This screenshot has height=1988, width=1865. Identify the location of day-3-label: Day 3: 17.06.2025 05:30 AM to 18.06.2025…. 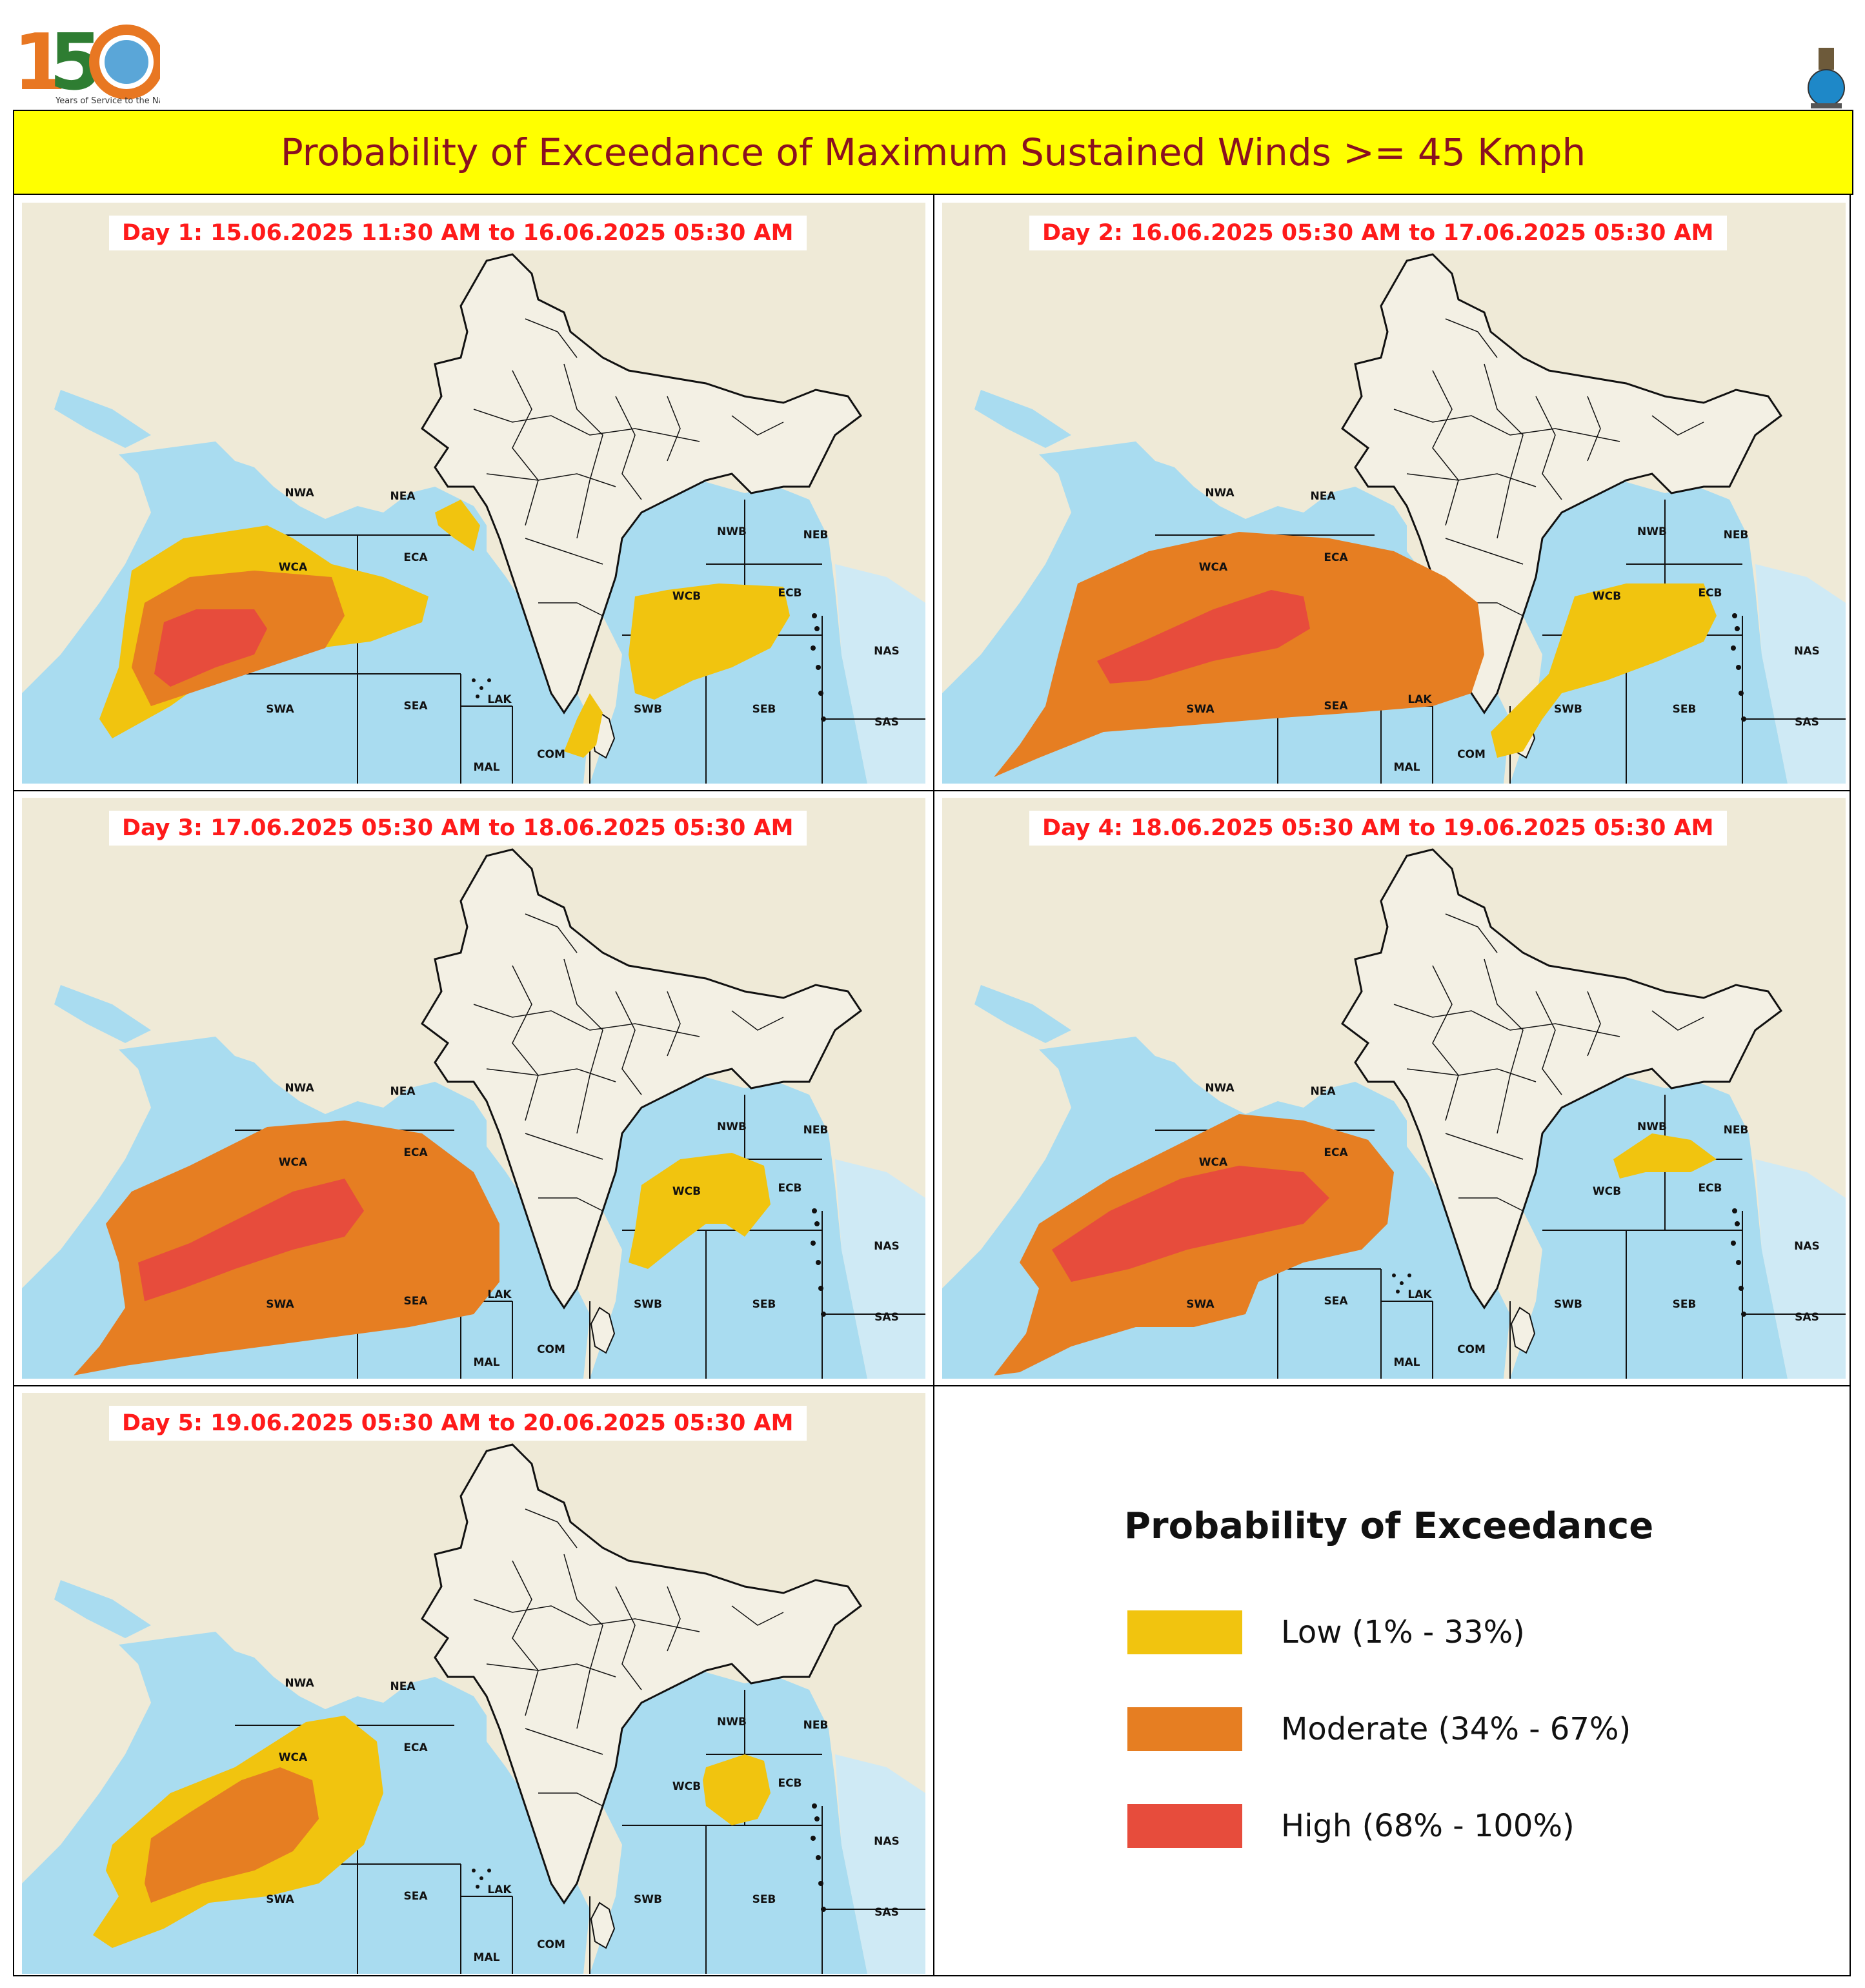
(458, 828).